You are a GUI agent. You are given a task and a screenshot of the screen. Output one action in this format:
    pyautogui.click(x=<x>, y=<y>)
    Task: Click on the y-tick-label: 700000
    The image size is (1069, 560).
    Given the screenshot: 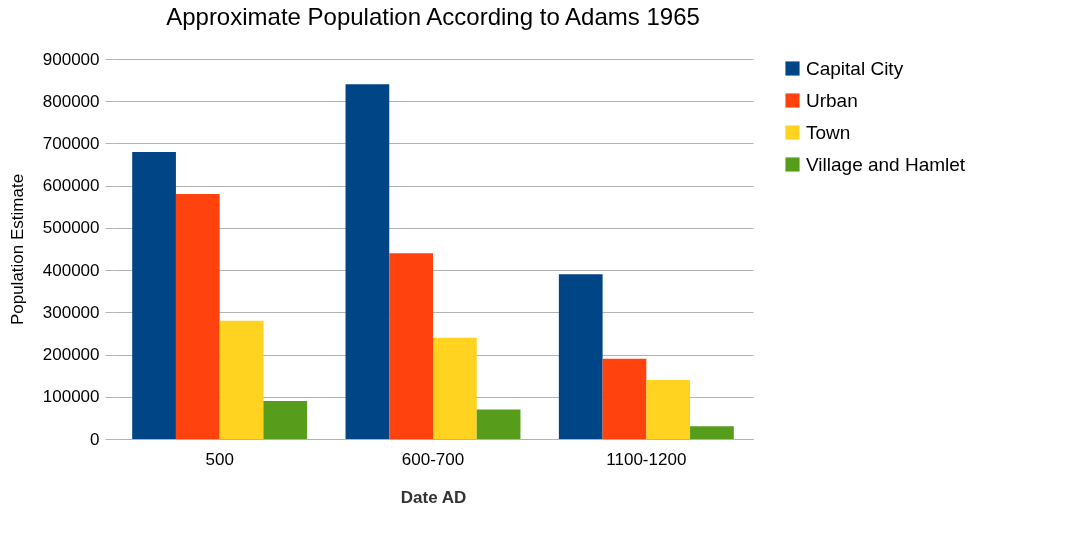 What is the action you would take?
    pyautogui.click(x=71, y=143)
    